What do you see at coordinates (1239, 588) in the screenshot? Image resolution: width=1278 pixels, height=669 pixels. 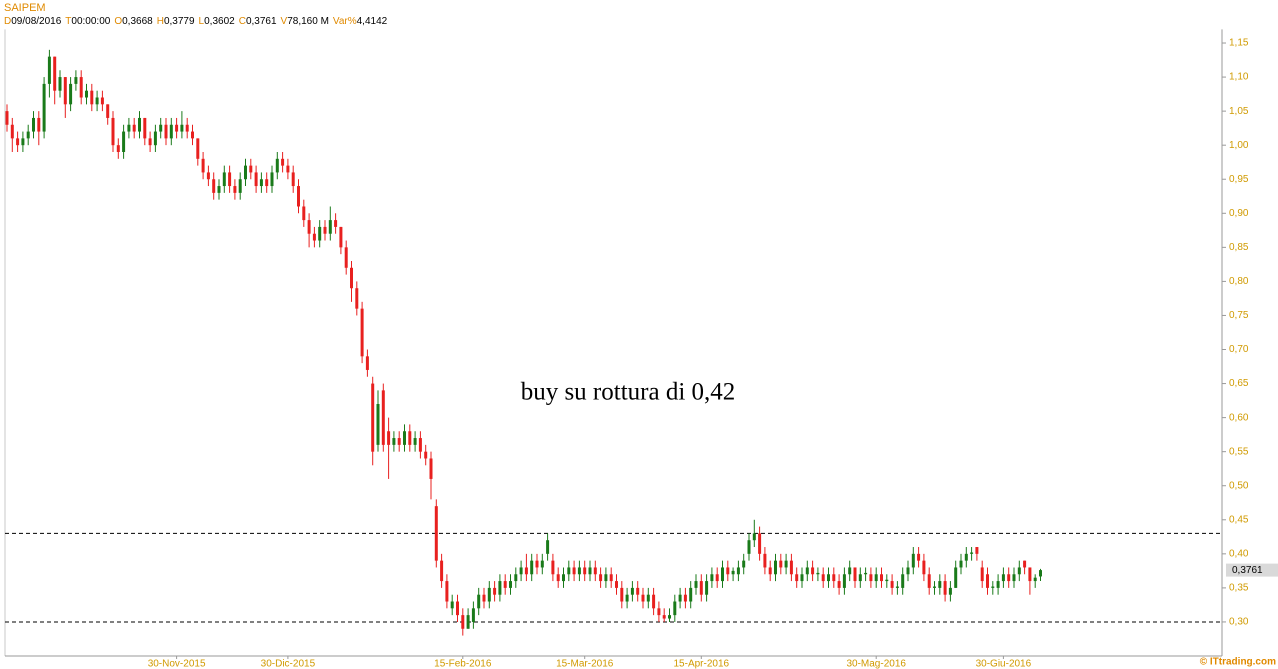 I see `y-tick-label: 0,35` at bounding box center [1239, 588].